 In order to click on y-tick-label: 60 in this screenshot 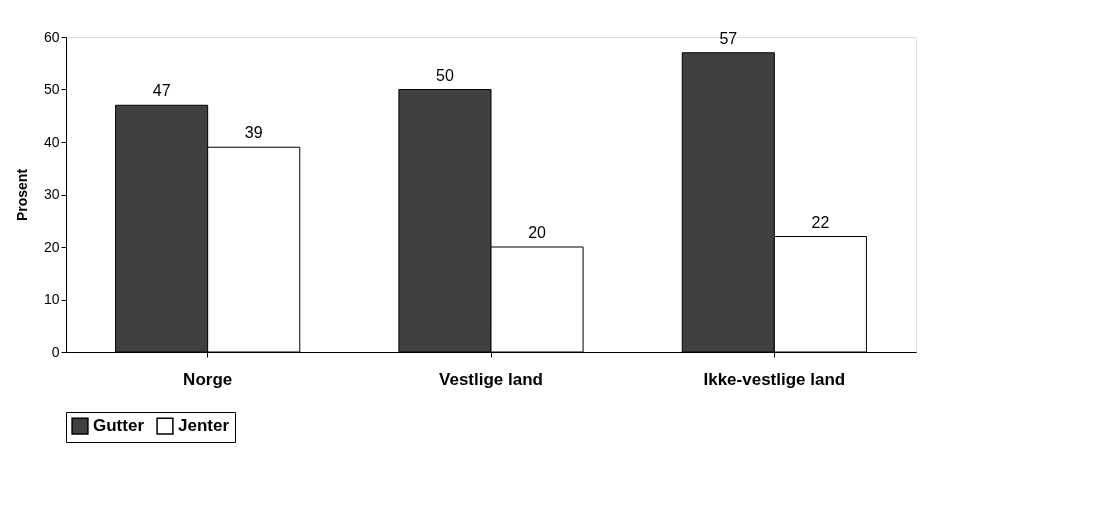, I will do `click(51, 36)`.